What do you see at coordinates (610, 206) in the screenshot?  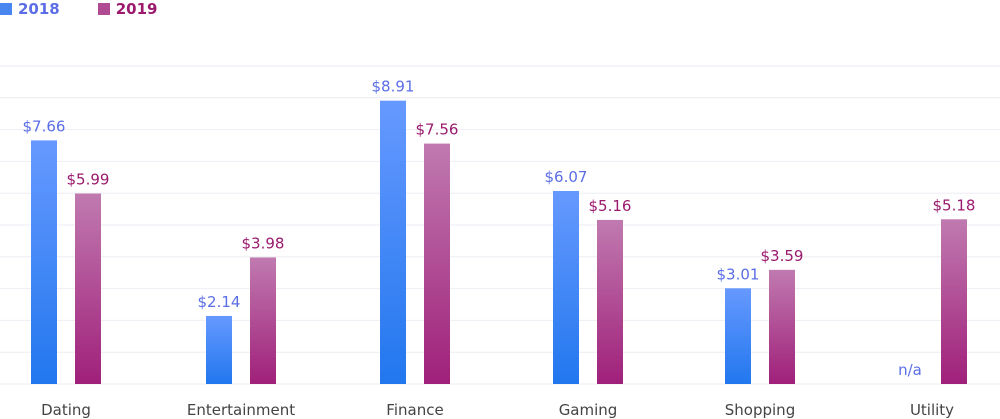 I see `value-label-2019-gaming: $5.16` at bounding box center [610, 206].